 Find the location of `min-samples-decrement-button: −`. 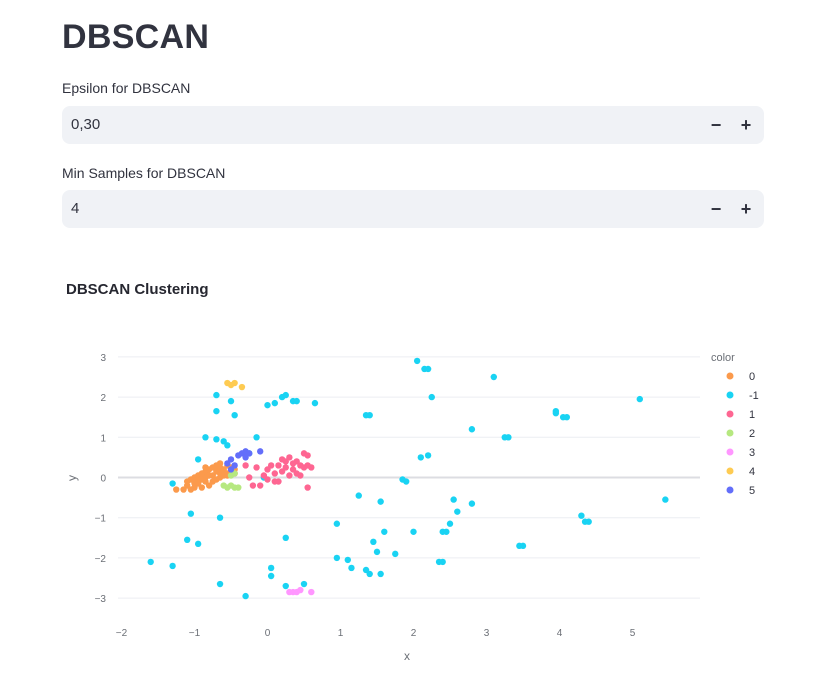

min-samples-decrement-button: − is located at coordinates (716, 209).